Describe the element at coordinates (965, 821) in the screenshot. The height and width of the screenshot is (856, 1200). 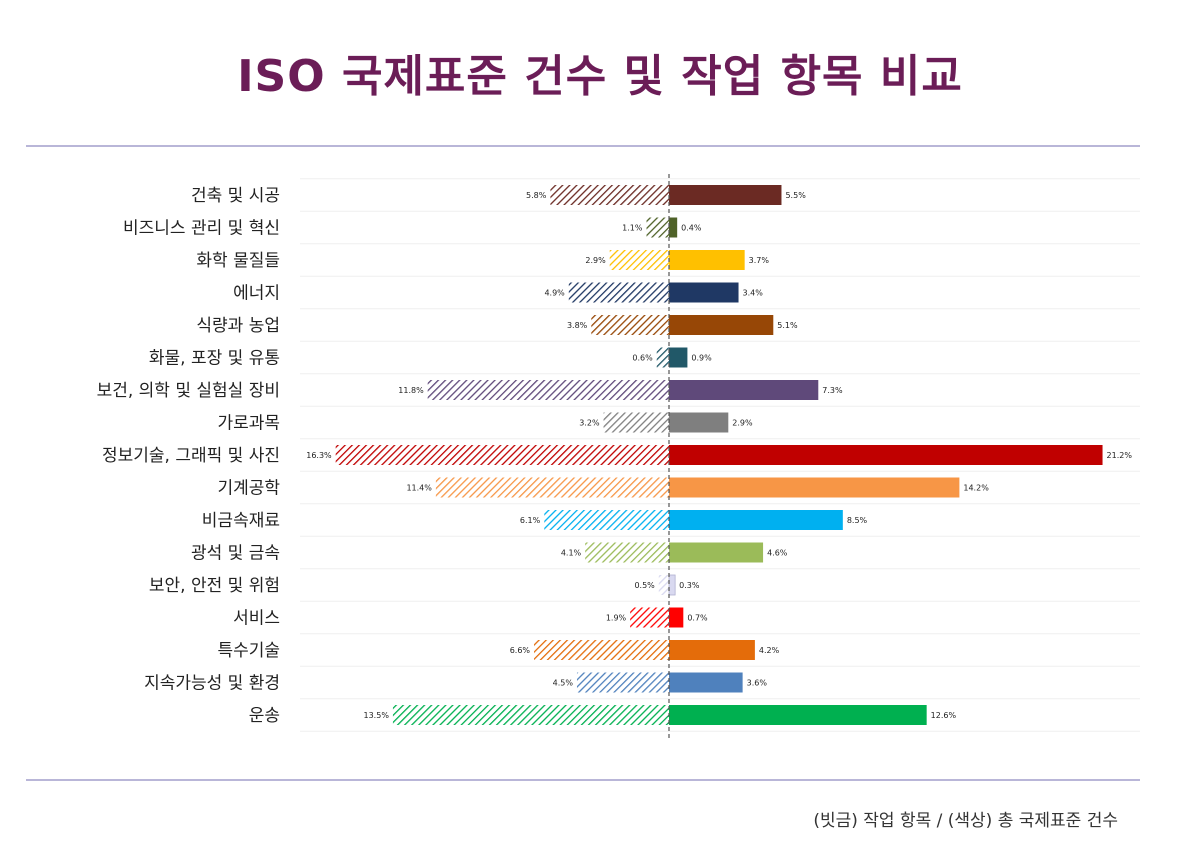
I see `legend-caption: (빗금) 작업 항목 / (색상) 총 국제표준 건수` at that location.